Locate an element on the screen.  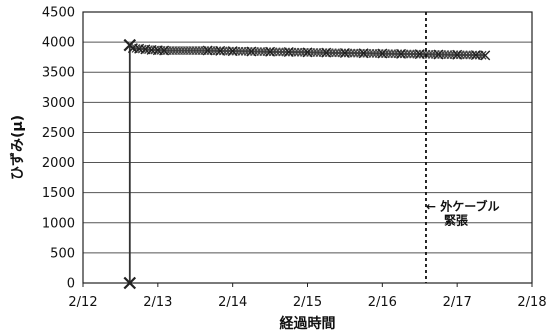
y-tick-label: 0 is located at coordinates (71, 284).